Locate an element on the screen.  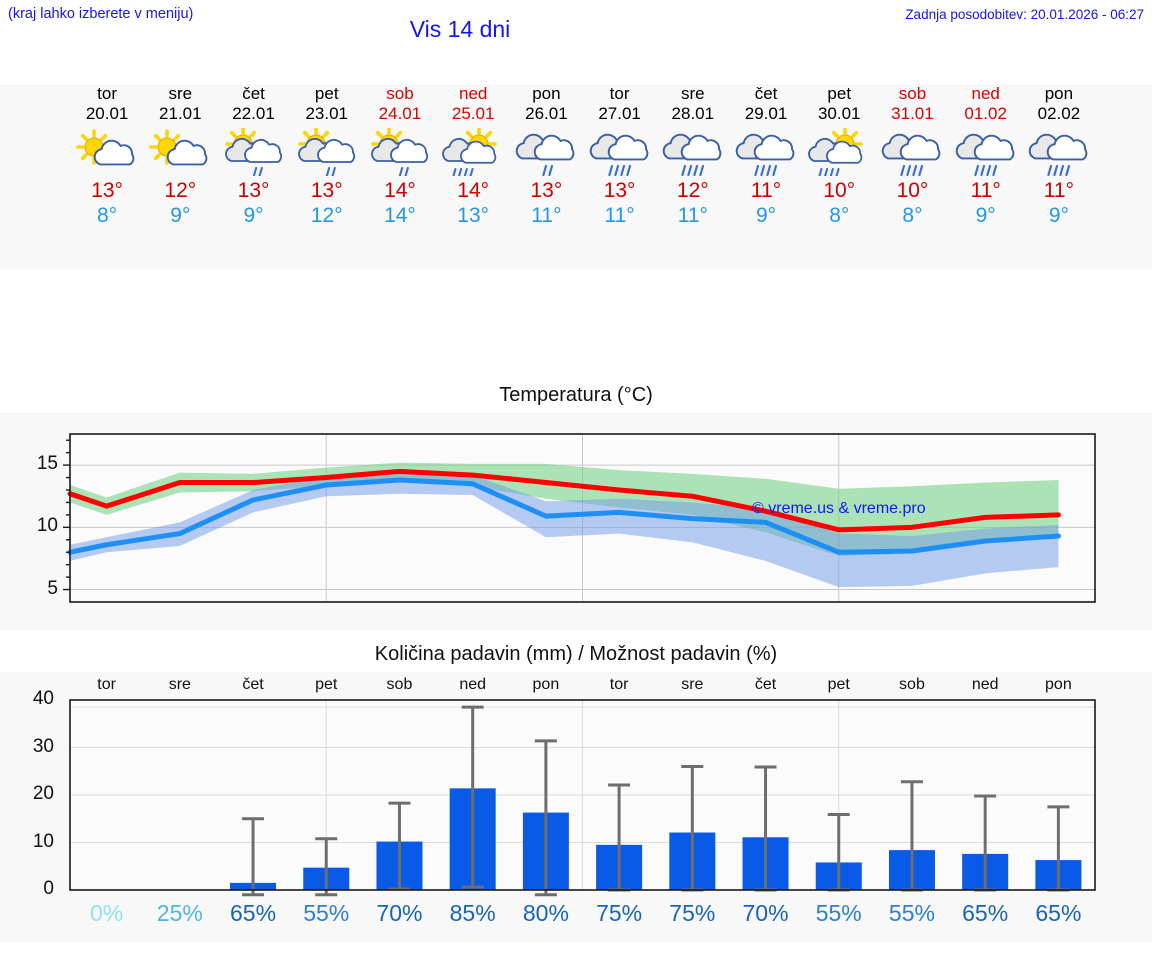
day-column-3: pet 23.01 13° 12° is located at coordinates (327, 156).